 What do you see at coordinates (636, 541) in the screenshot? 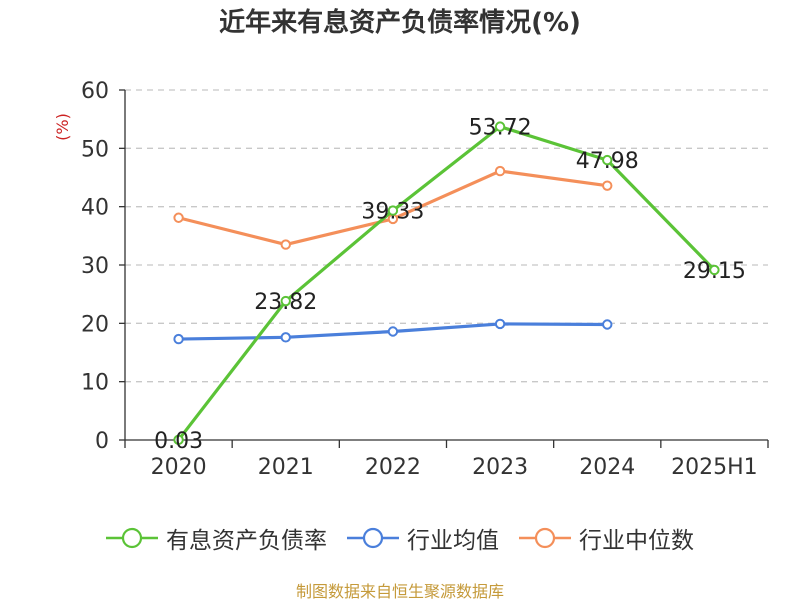
I see `legend-label: 行业中位数` at bounding box center [636, 541].